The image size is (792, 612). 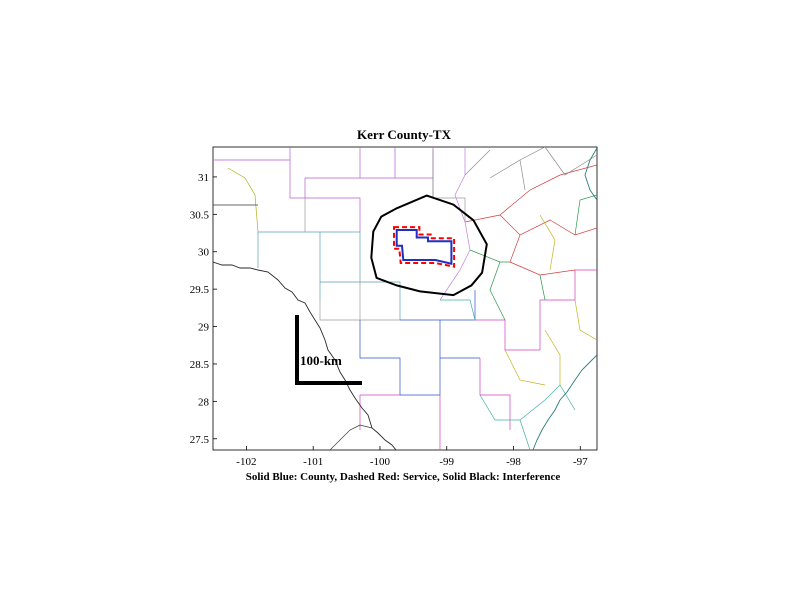 What do you see at coordinates (513, 462) in the screenshot?
I see `x-tick-label: -98` at bounding box center [513, 462].